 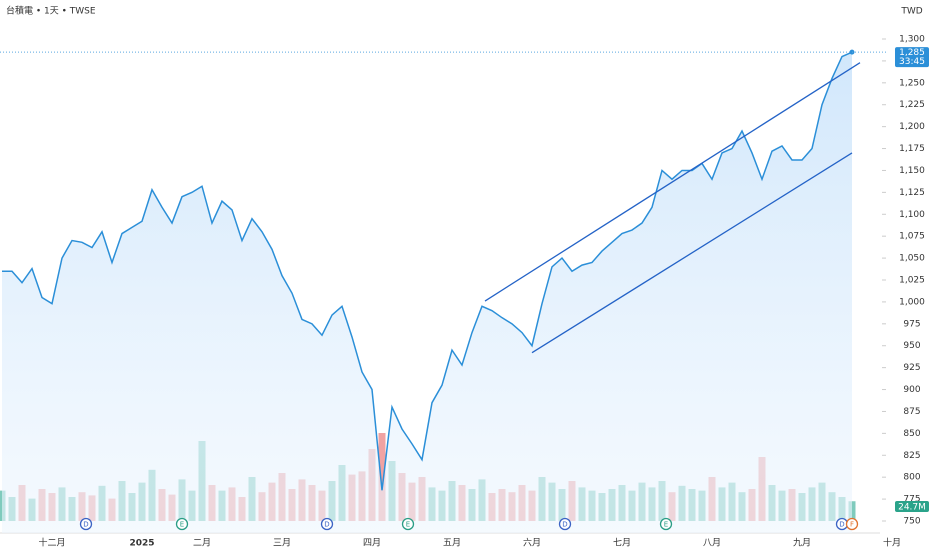 What do you see at coordinates (911, 346) in the screenshot?
I see `y-tick-label: 950` at bounding box center [911, 346].